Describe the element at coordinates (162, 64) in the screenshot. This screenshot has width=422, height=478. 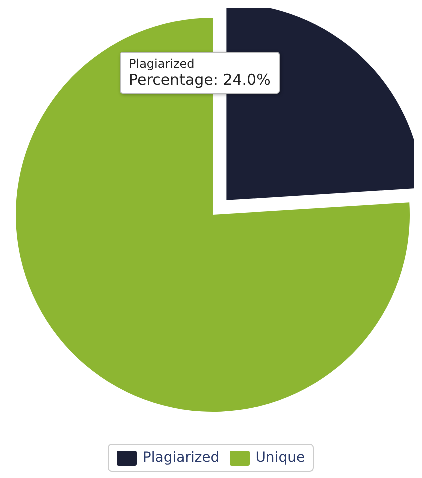
I see `text: Plagiarized` at that location.